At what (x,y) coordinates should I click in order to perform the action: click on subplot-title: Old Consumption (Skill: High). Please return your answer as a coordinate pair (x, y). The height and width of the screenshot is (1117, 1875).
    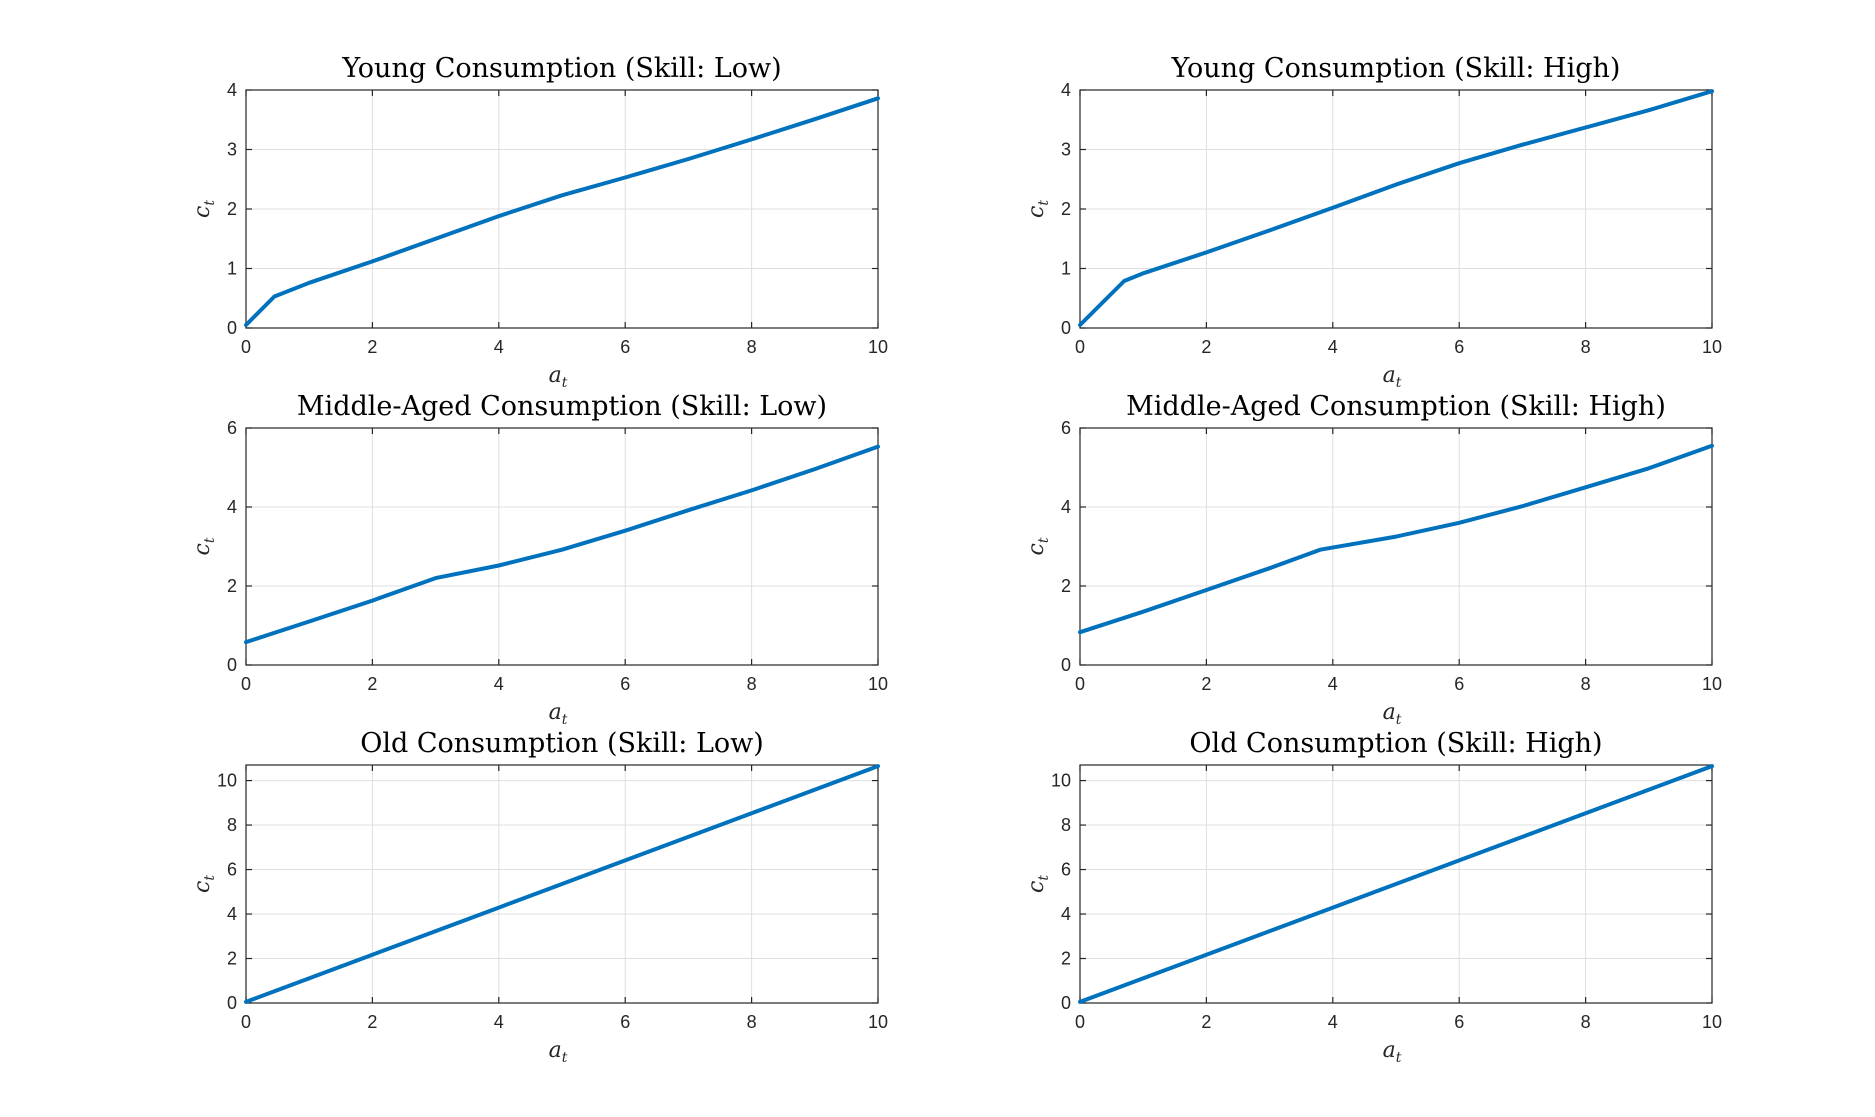
    Looking at the image, I should click on (1395, 743).